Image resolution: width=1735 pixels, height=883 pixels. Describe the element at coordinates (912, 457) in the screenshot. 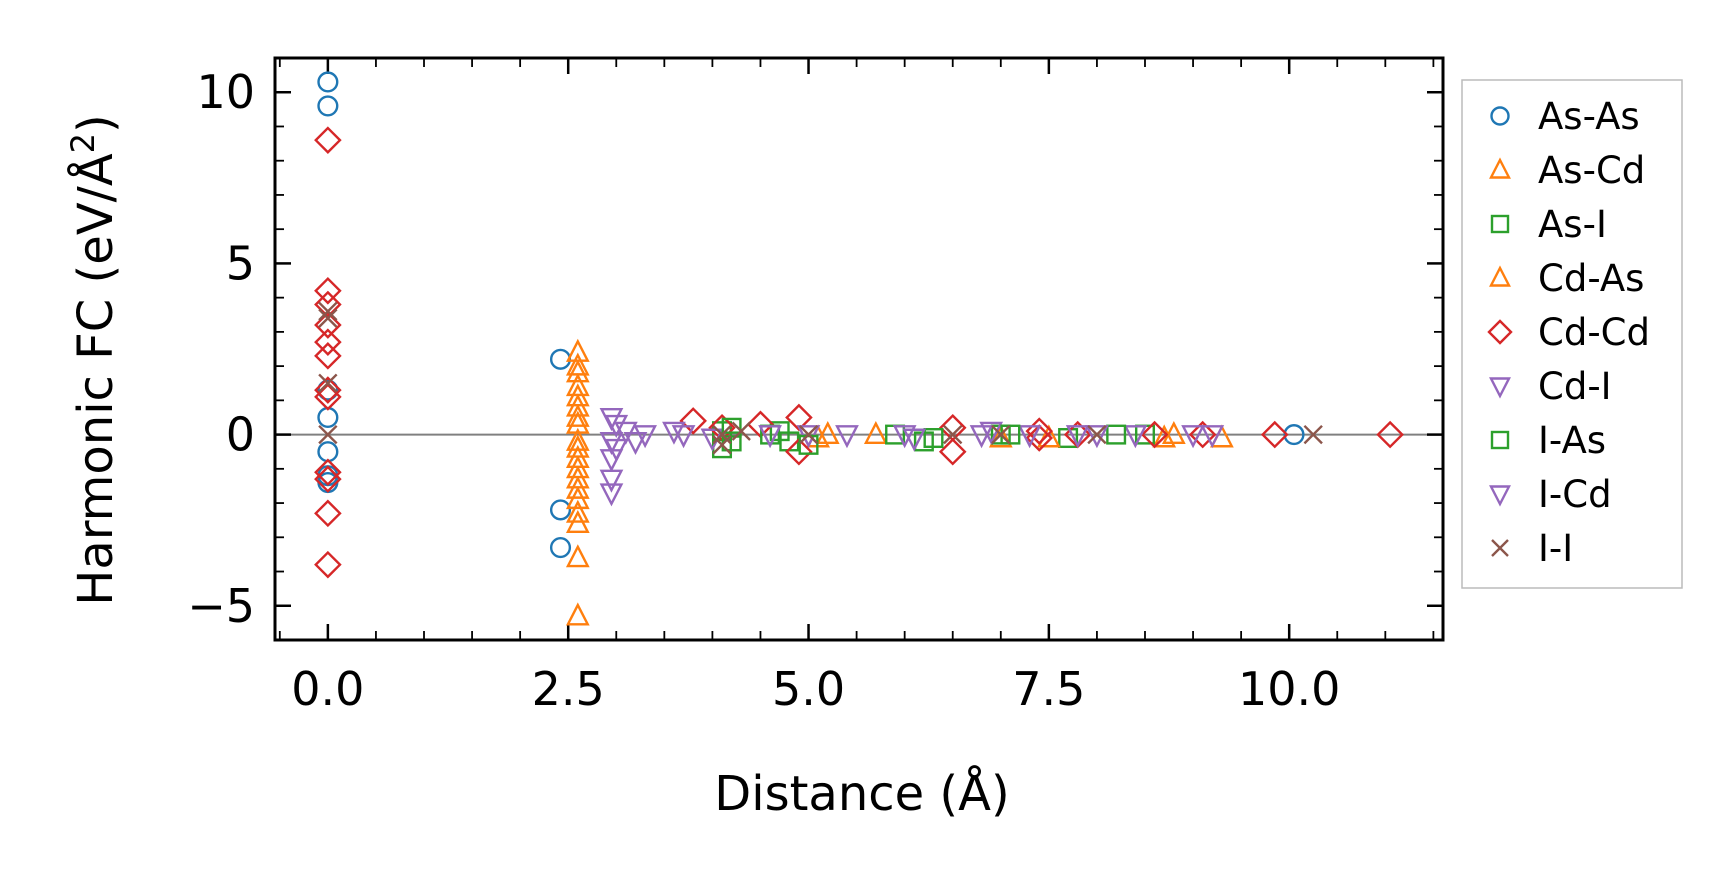

I see `series-cd-i` at that location.